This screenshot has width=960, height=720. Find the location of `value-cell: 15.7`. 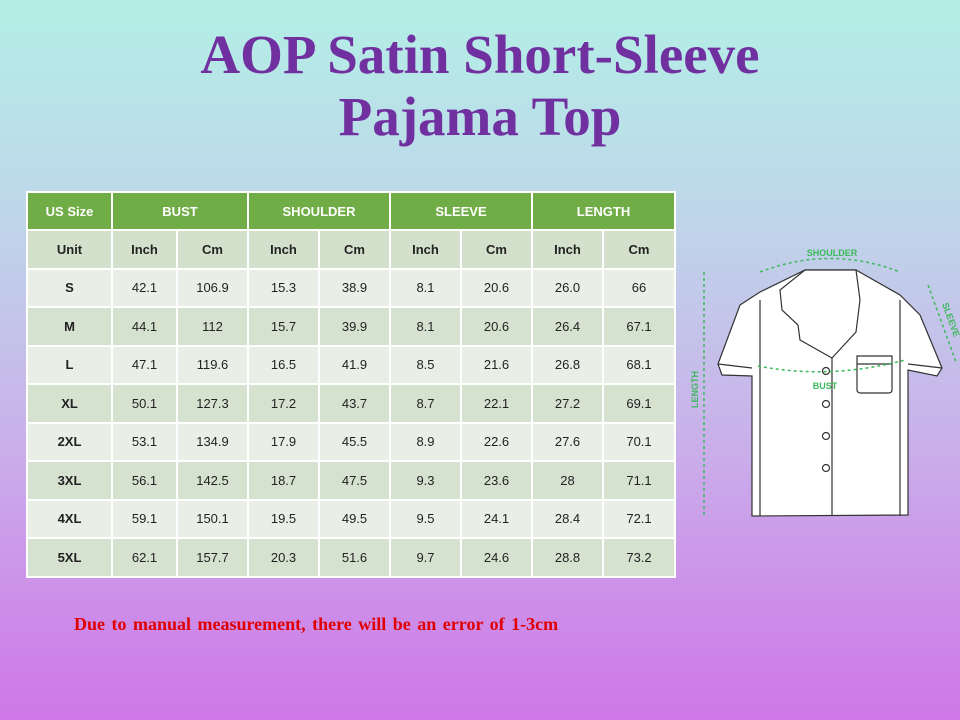

value-cell: 15.7 is located at coordinates (283, 326).